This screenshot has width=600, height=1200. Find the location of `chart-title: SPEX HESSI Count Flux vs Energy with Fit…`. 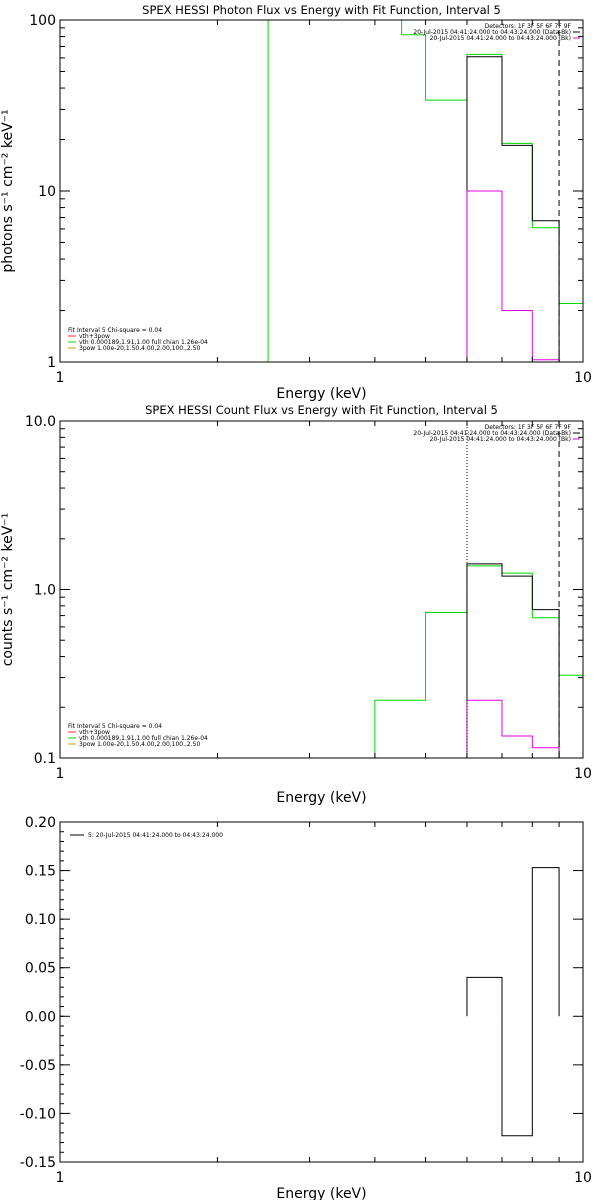

chart-title: SPEX HESSI Count Flux vs Energy with Fit… is located at coordinates (321, 410).